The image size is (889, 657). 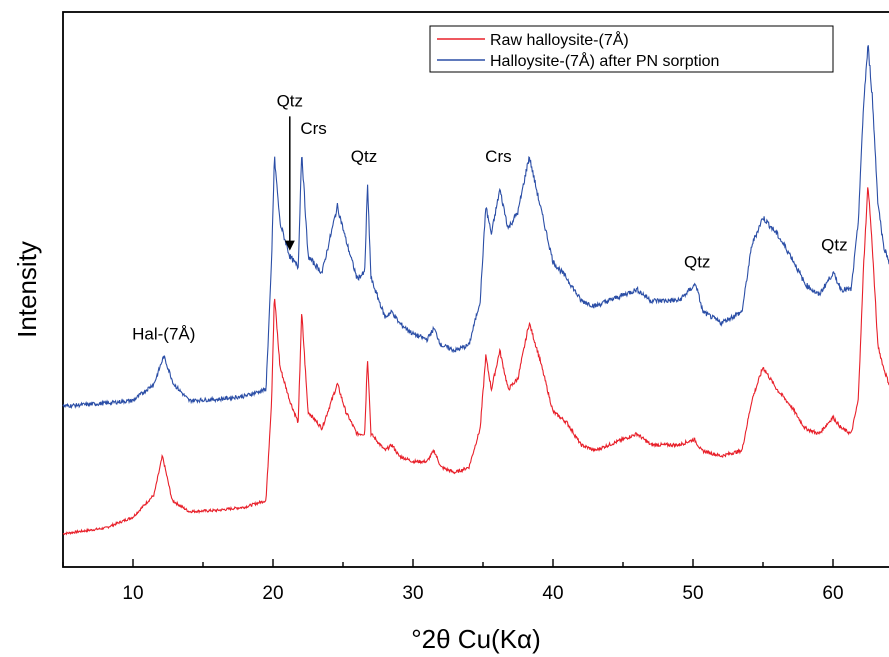 I want to click on x-tick-label: 30, so click(x=412, y=593).